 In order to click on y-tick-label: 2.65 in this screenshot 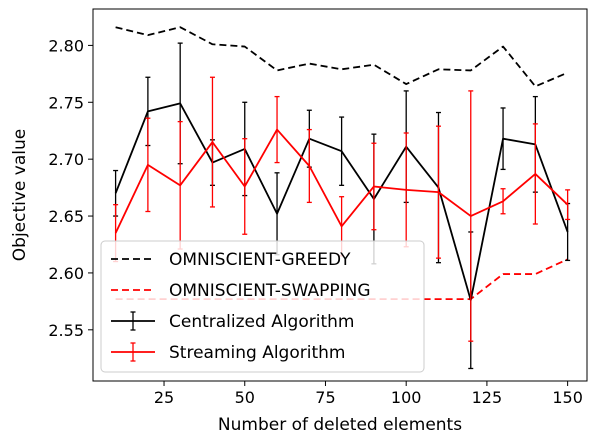, I will do `click(66, 216)`.